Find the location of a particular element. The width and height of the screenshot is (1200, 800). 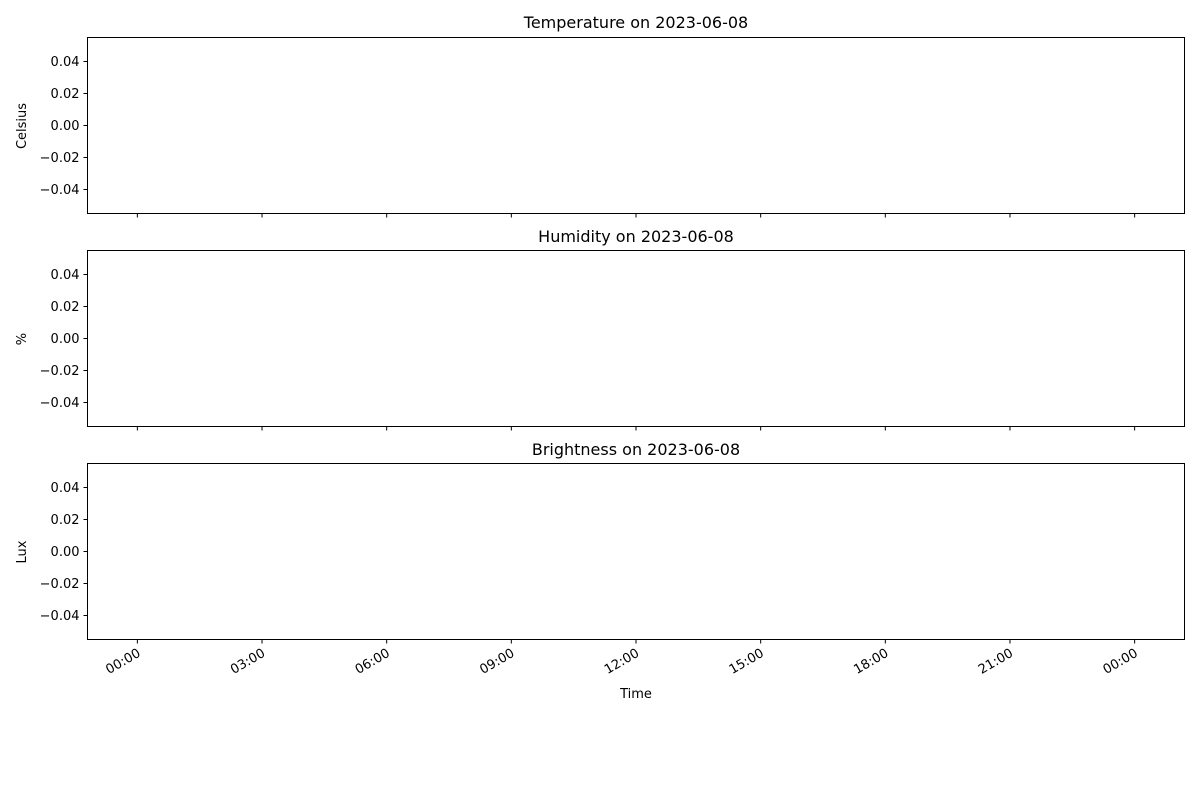

brightness-xlabel: Time is located at coordinates (635, 694).